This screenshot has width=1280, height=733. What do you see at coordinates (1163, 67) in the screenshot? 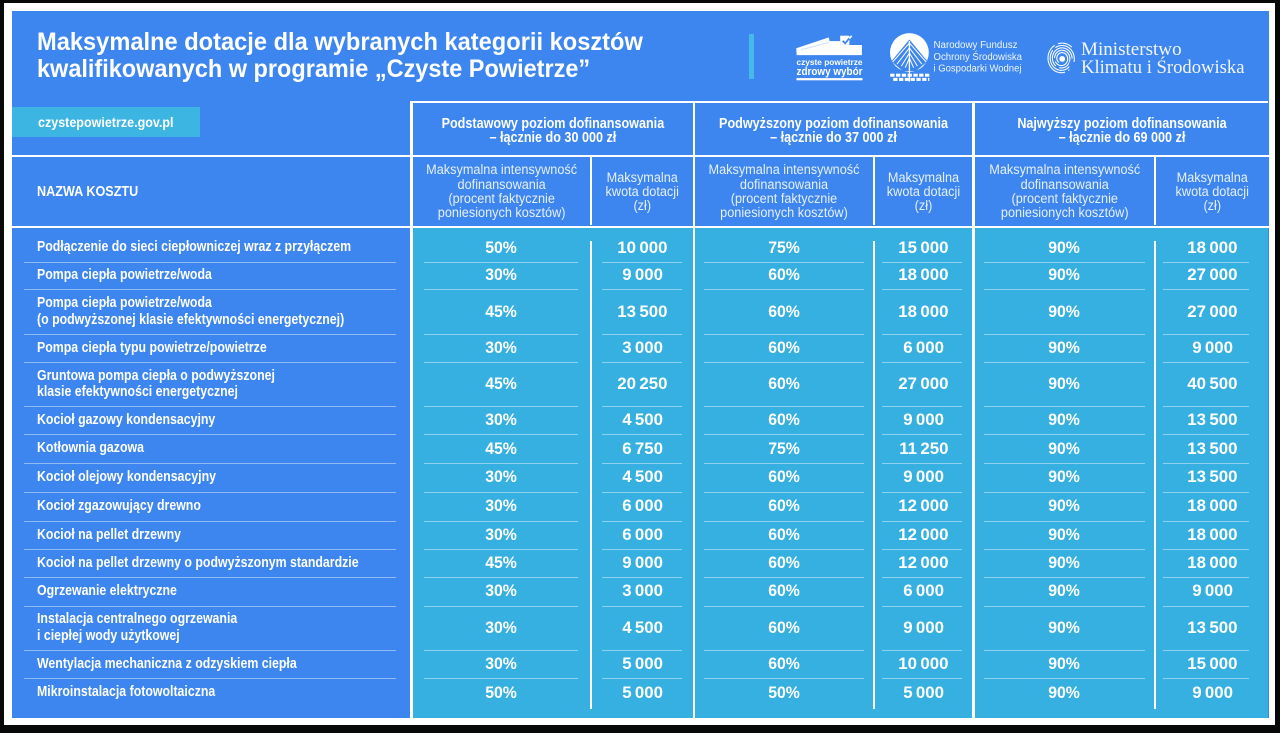
I see `svg-text: Klimatu i Środowiska` at bounding box center [1163, 67].